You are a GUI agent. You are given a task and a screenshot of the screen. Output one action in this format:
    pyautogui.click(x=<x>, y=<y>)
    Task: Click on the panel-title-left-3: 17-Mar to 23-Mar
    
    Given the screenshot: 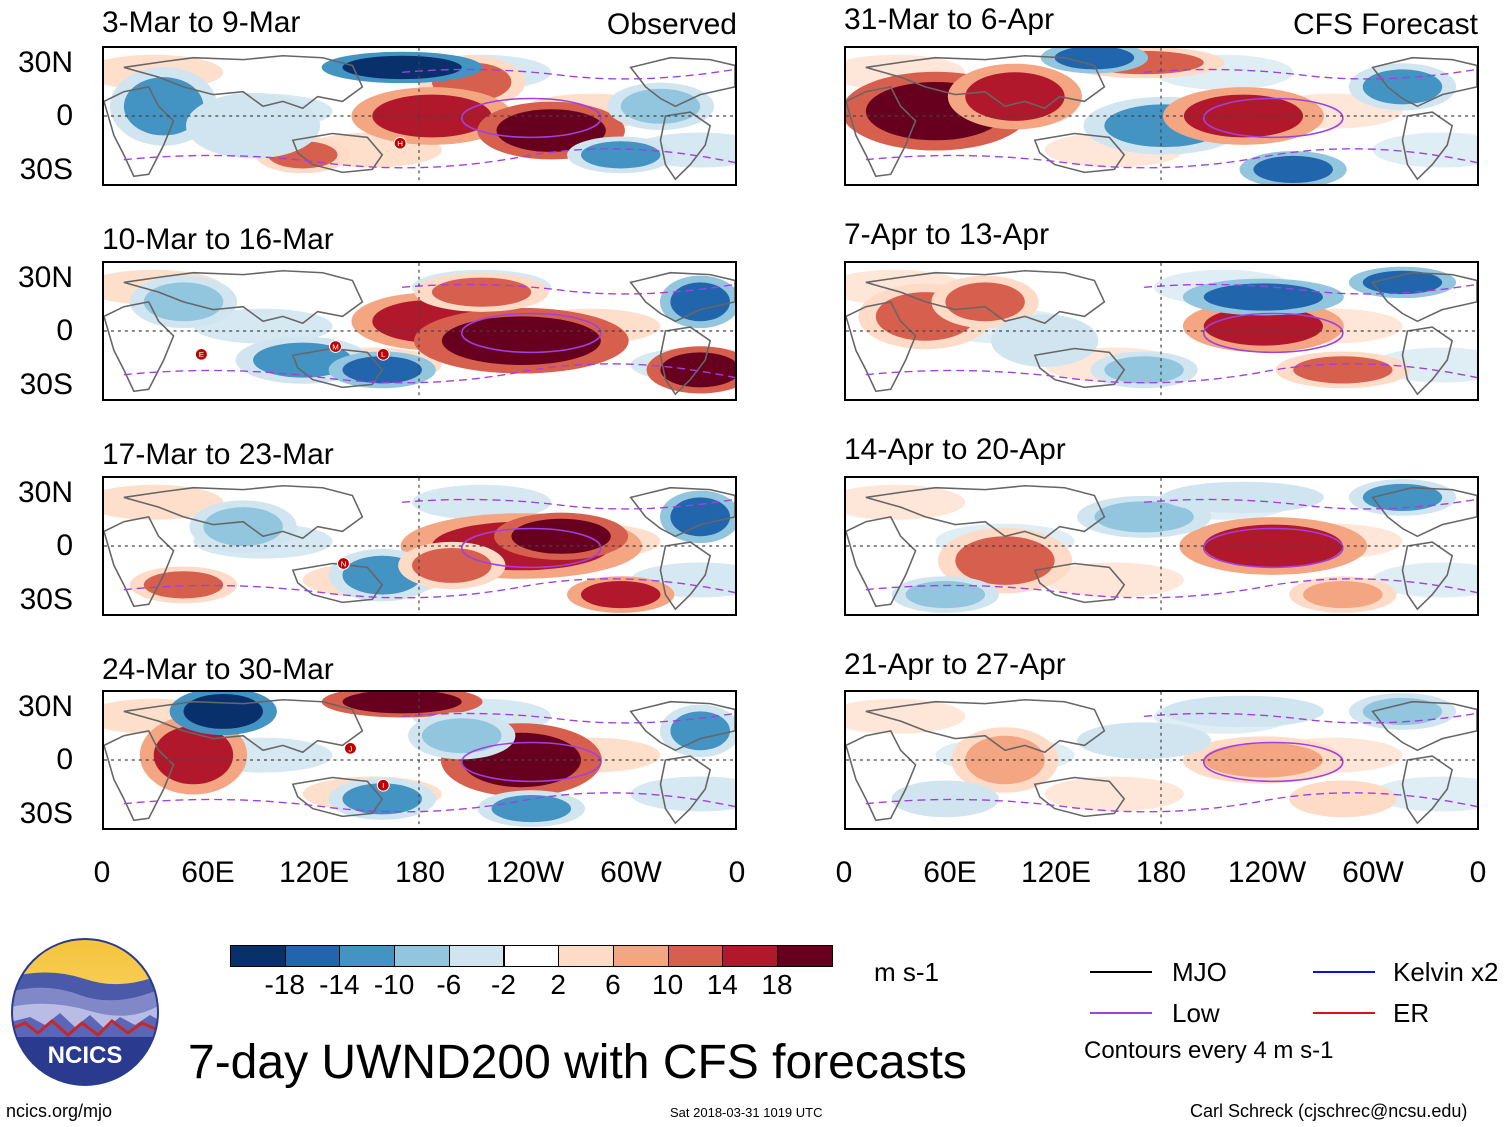 What is the action you would take?
    pyautogui.click(x=218, y=454)
    